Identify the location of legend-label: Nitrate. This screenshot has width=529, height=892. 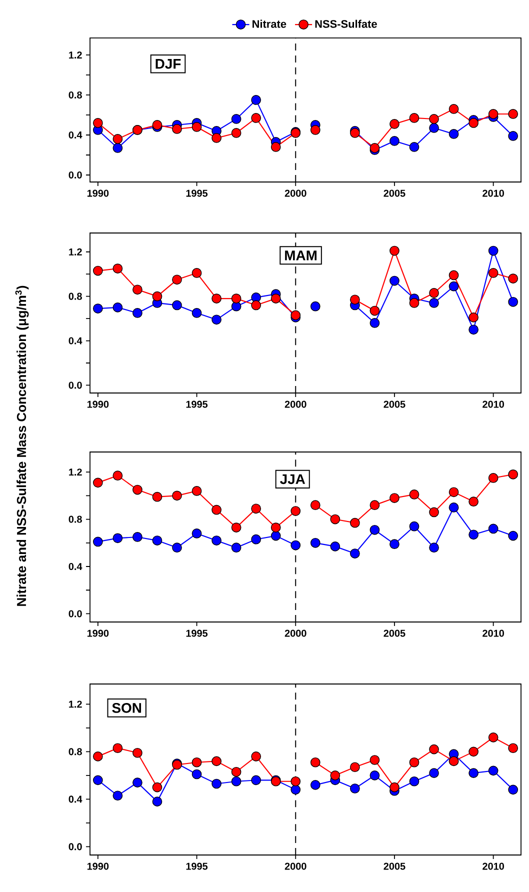
(269, 24).